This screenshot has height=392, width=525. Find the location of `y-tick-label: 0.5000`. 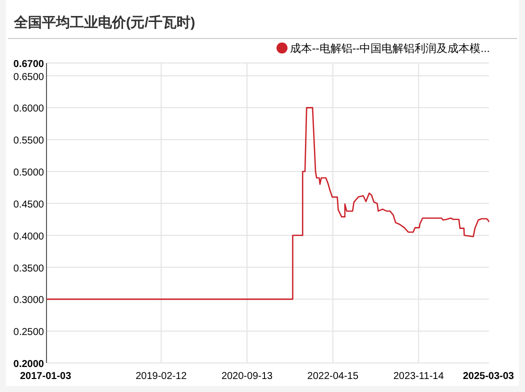

y-tick-label: 0.5000 is located at coordinates (28, 173).